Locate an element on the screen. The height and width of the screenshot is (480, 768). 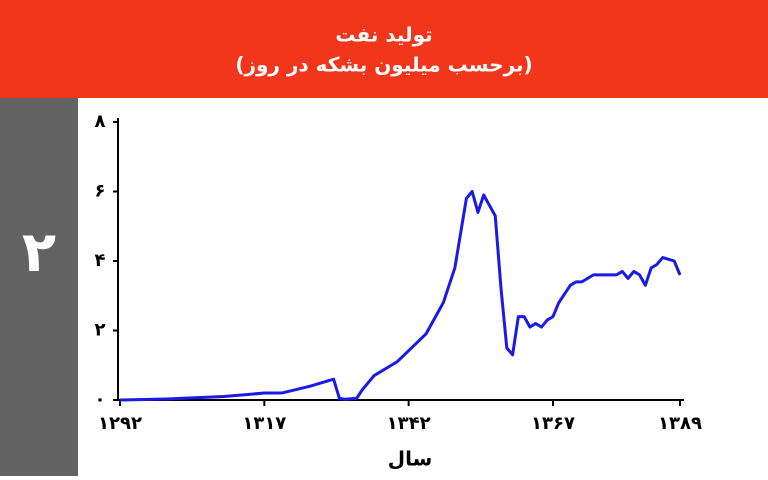
x-axis-label: سال is located at coordinates (410, 459).